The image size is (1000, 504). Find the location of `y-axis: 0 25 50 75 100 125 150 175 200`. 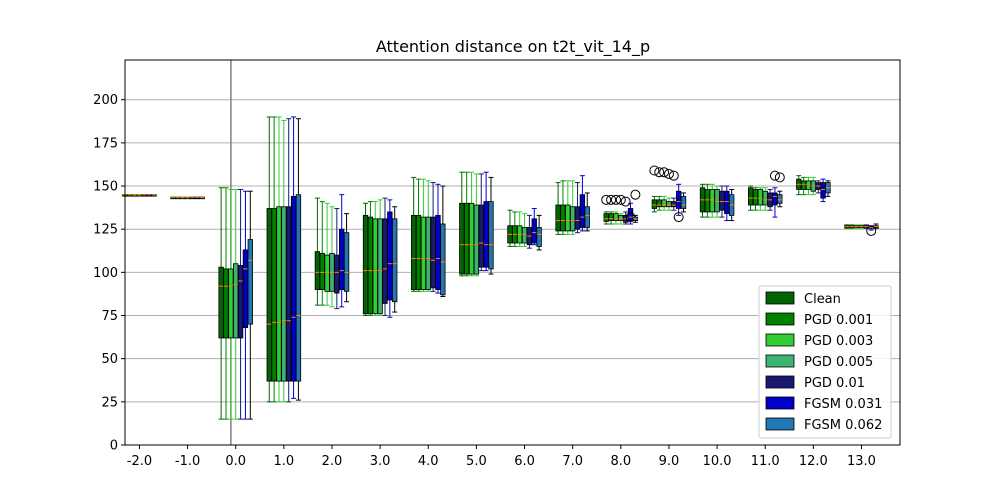

y-axis: 0 25 50 75 100 125 150 175 200 is located at coordinates (109, 273).